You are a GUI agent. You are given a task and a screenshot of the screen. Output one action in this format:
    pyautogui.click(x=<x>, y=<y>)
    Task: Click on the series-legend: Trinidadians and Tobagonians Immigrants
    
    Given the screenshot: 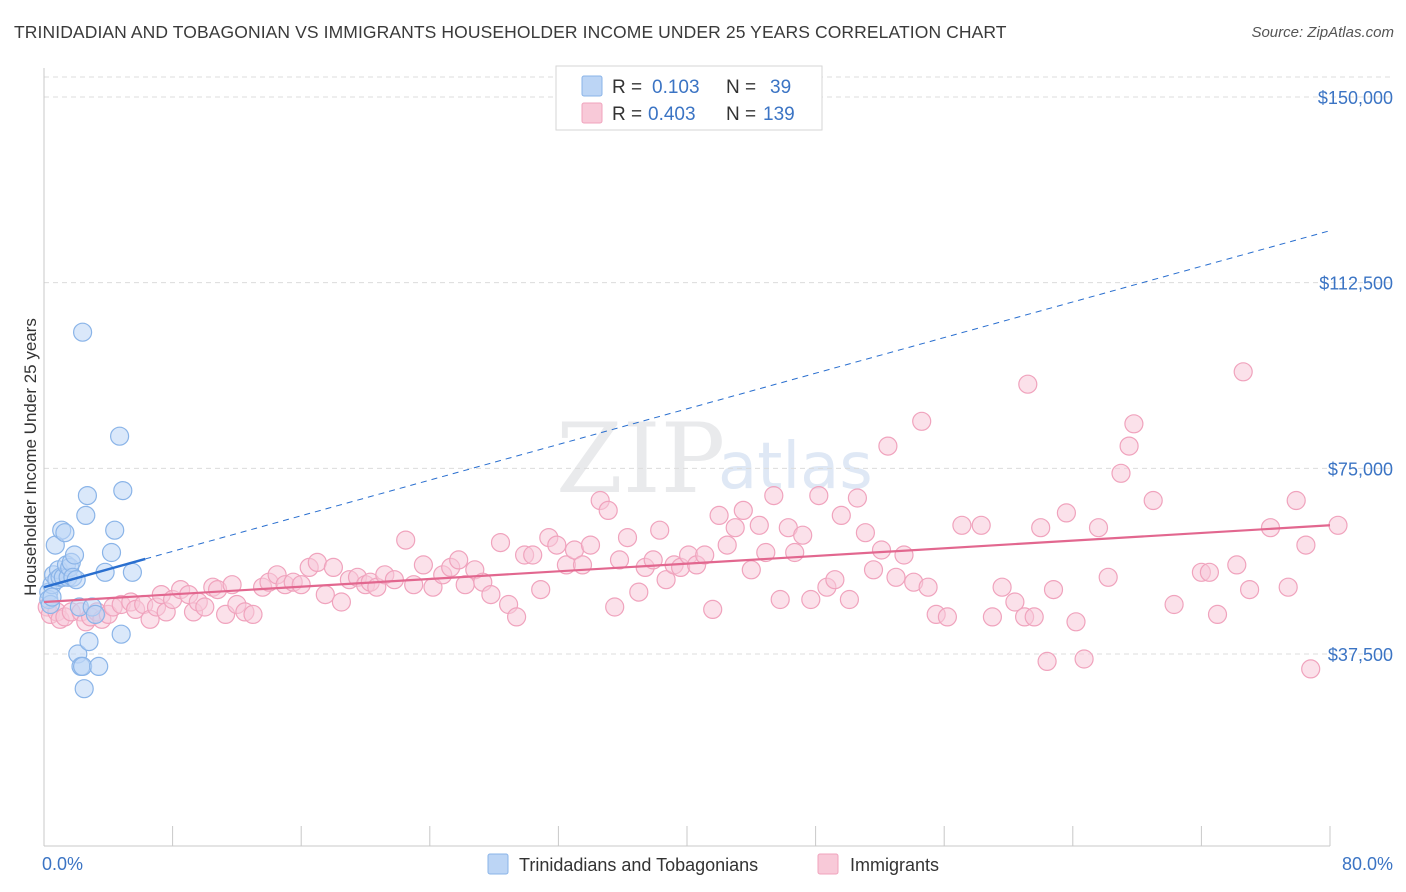 What is the action you would take?
    pyautogui.click(x=713, y=864)
    